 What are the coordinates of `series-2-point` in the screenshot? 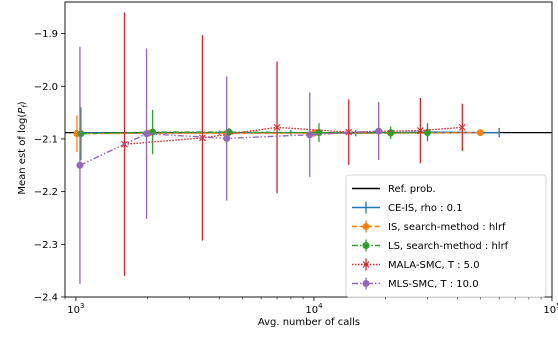 It's located at (480, 133).